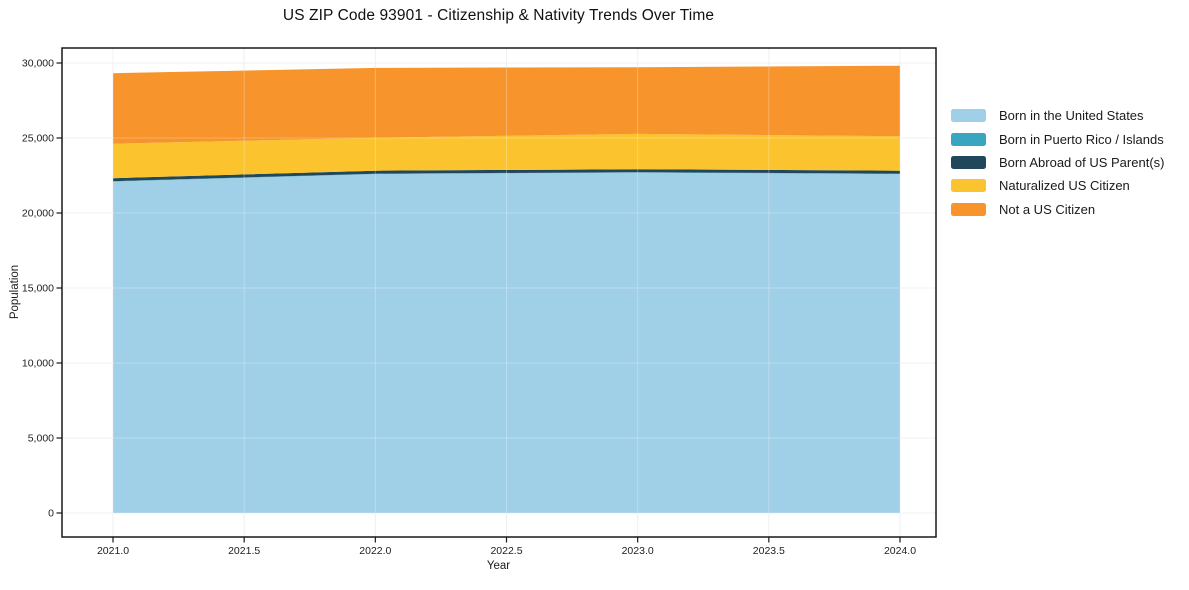 Image resolution: width=1189 pixels, height=590 pixels. I want to click on x-tick-label: 2023.0, so click(638, 551).